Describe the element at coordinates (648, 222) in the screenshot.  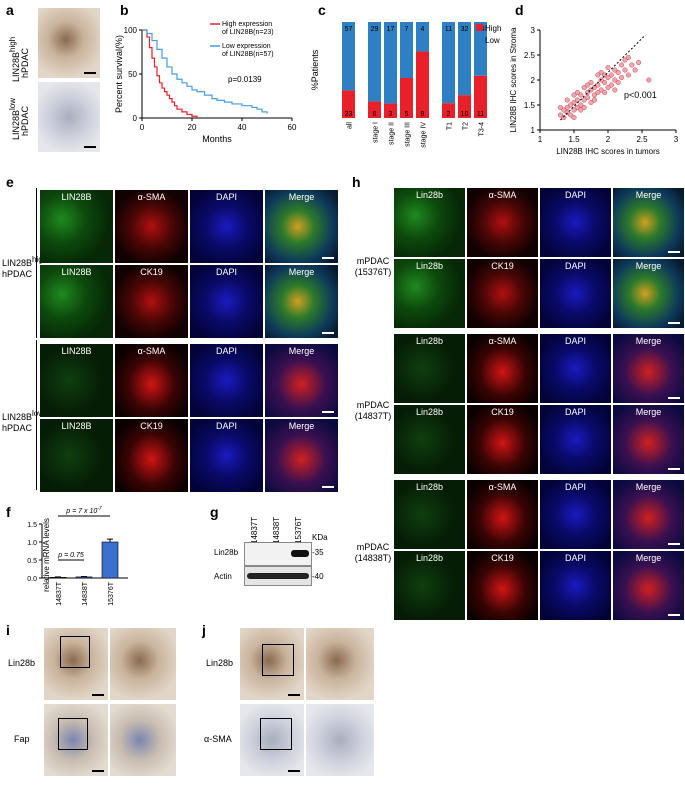
I see `panel-h-image-tile: Merge` at that location.